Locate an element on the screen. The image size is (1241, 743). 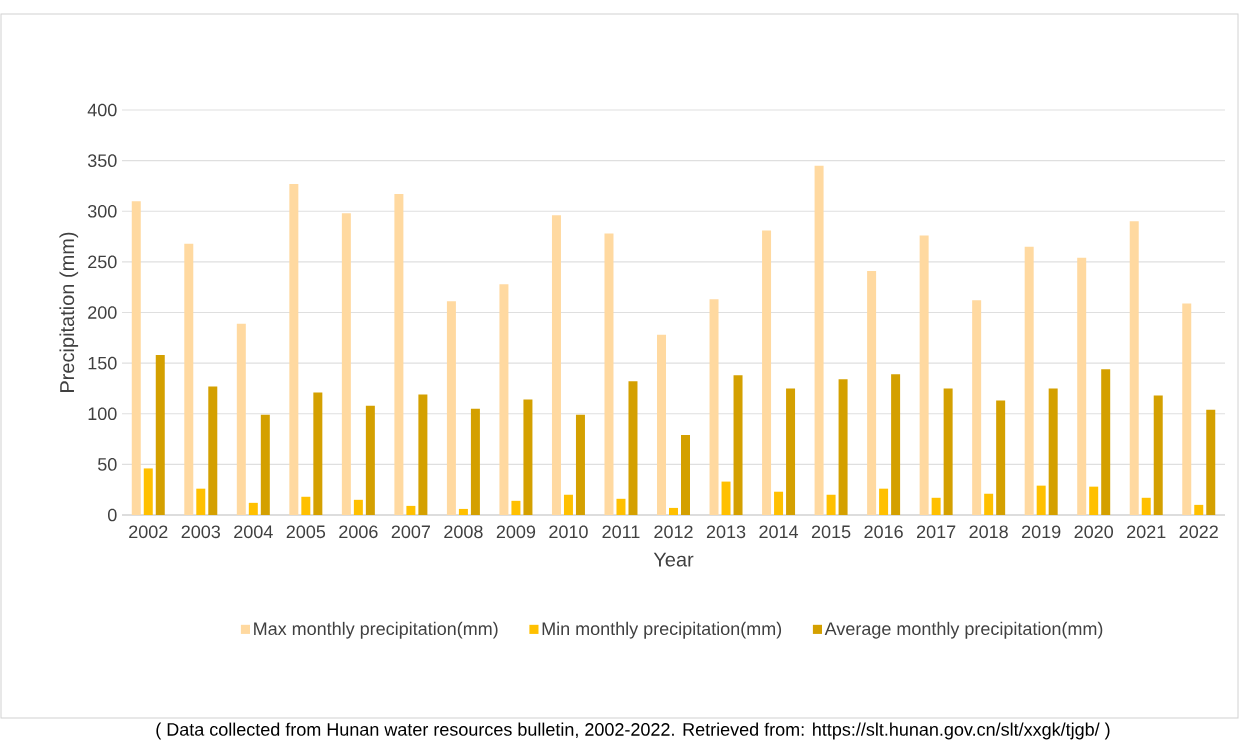
y-axis-title: Precipitation (mm) is located at coordinates (69, 312).